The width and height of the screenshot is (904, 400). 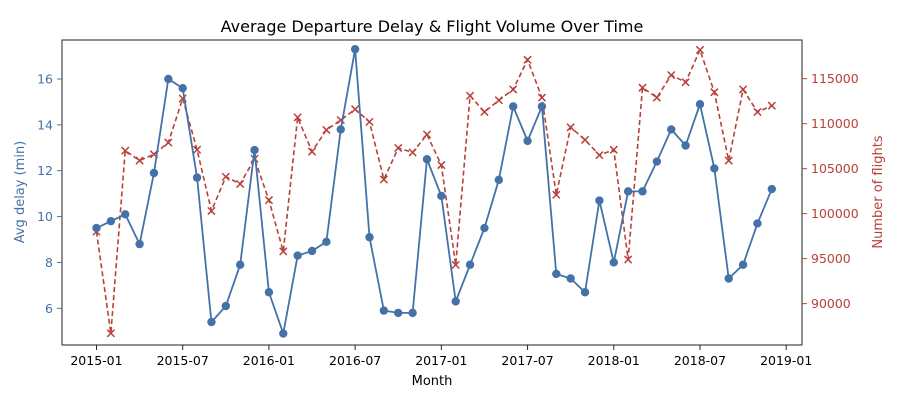 I want to click on x-tick-label: 2016-01, so click(x=269, y=360).